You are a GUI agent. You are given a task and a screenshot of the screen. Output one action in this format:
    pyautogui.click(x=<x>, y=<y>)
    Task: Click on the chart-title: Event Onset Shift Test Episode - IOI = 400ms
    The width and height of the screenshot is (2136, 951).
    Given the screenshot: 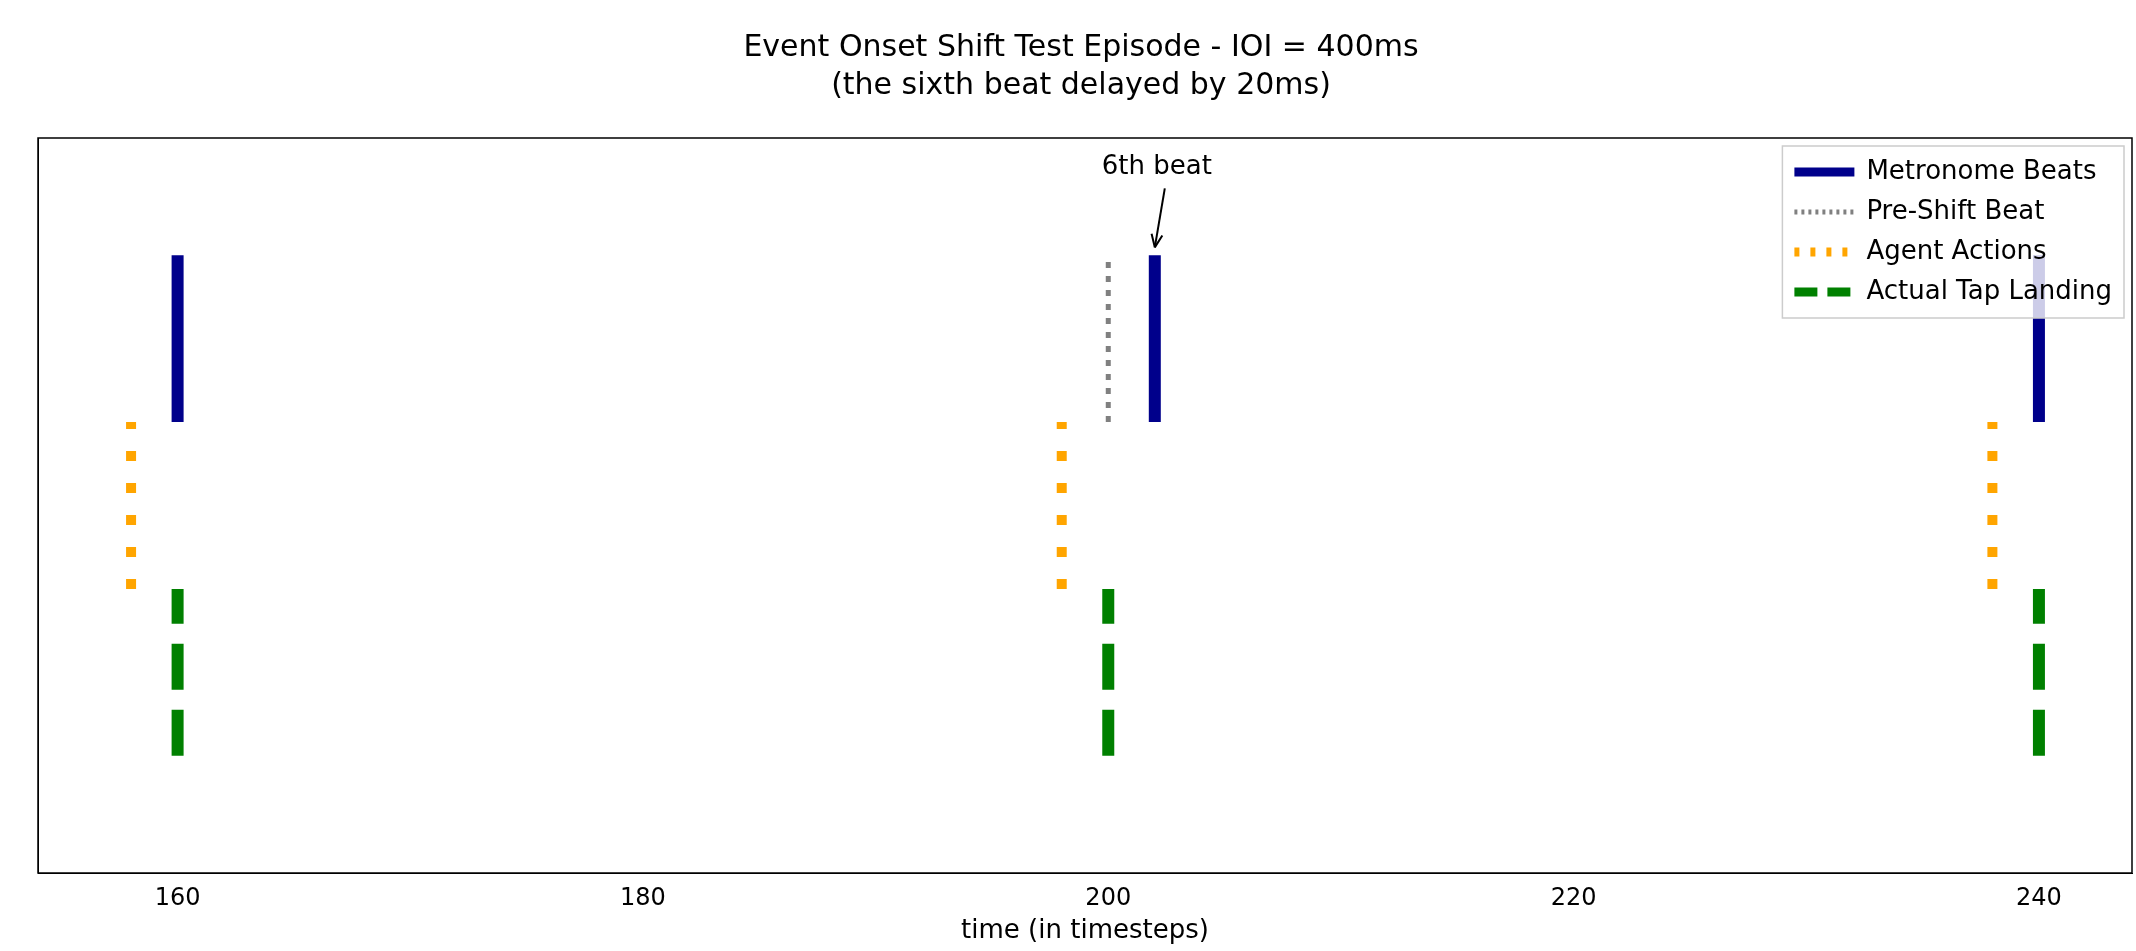 What is the action you would take?
    pyautogui.click(x=1081, y=45)
    